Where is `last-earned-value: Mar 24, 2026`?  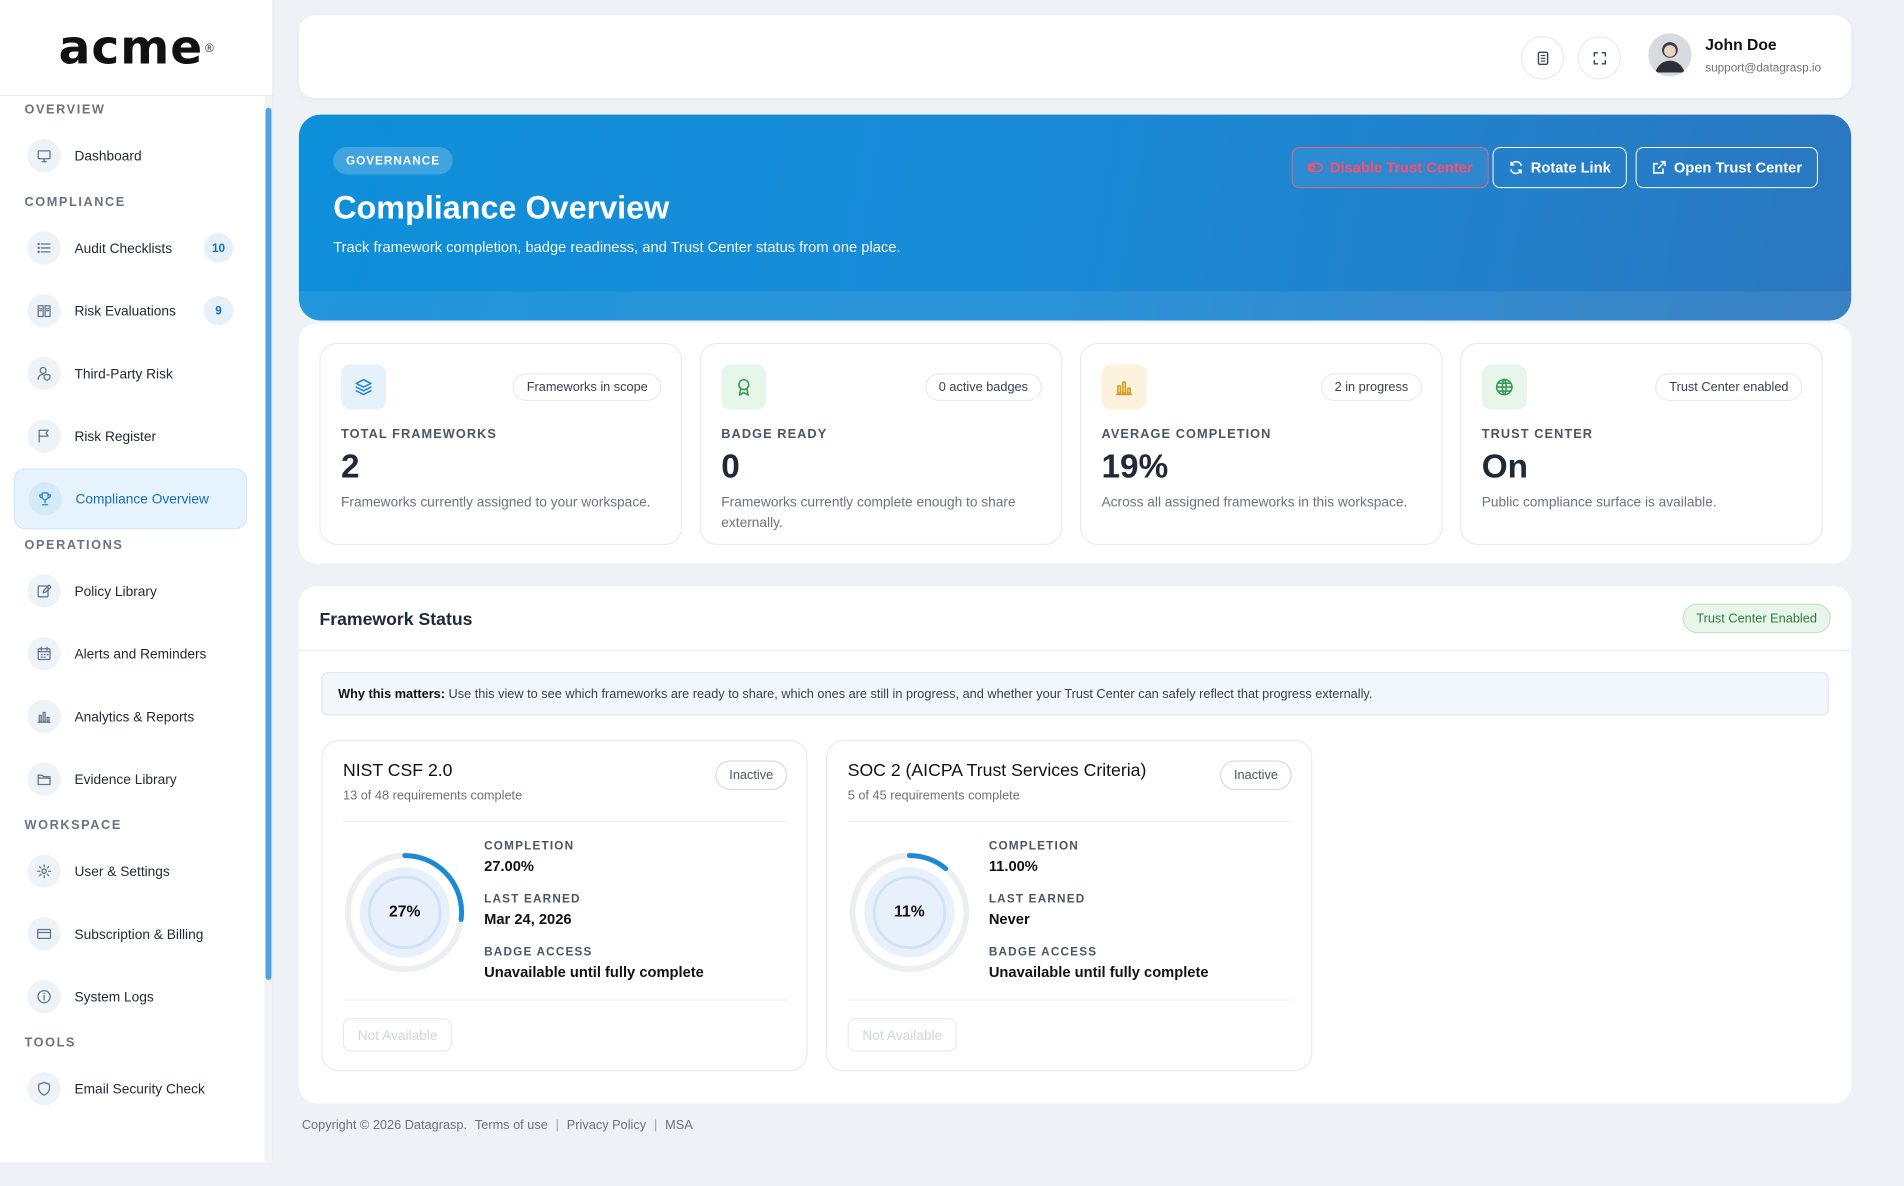 last-earned-value: Mar 24, 2026 is located at coordinates (528, 920).